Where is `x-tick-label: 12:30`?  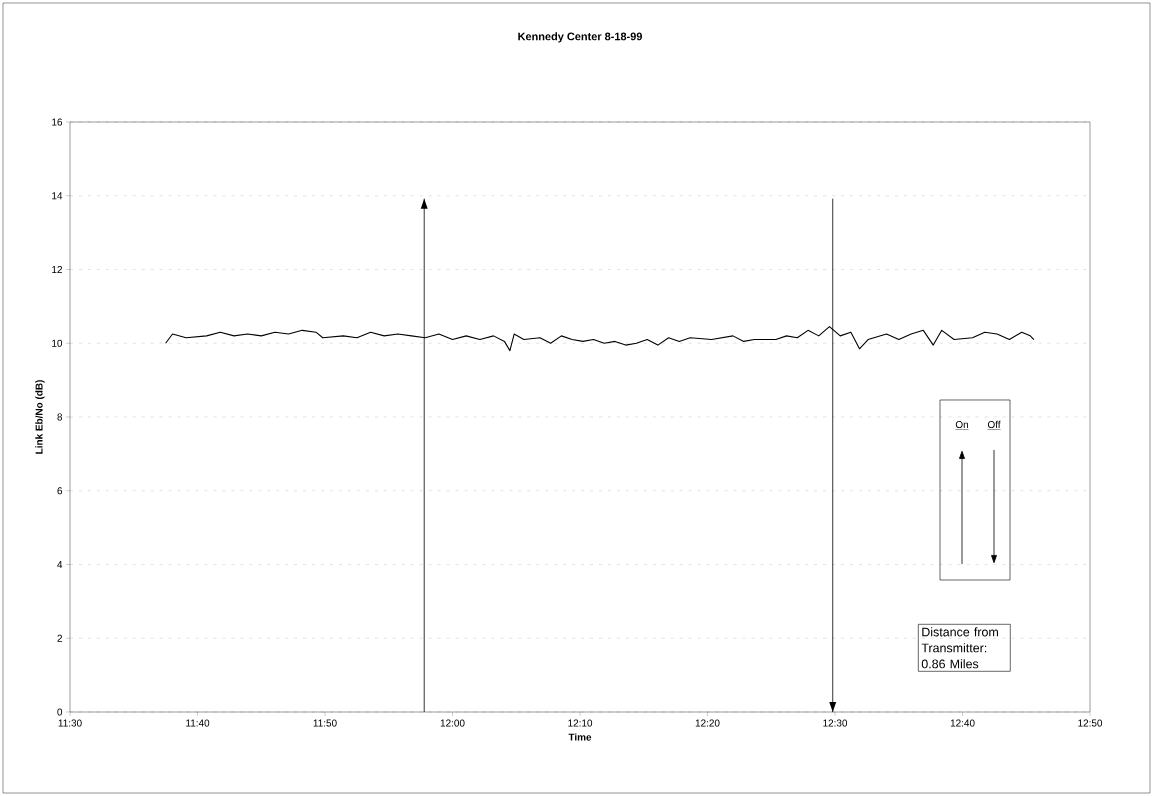 x-tick-label: 12:30 is located at coordinates (835, 723).